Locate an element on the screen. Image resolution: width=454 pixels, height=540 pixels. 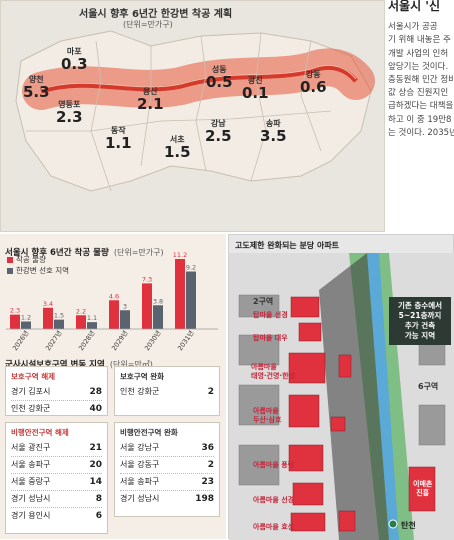
bar-value-label: 3.4 is located at coordinates (48, 304).